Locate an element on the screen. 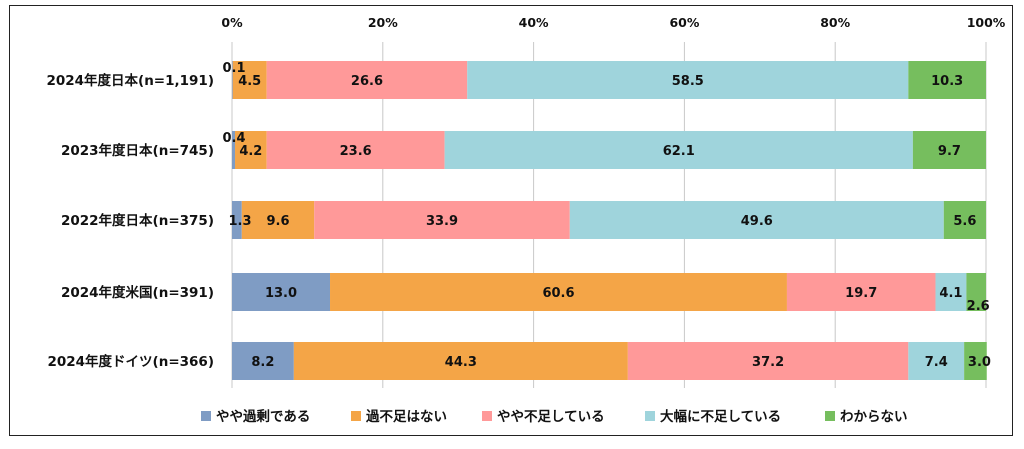 The width and height of the screenshot is (1024, 449). data-label: 19.7 is located at coordinates (861, 293).